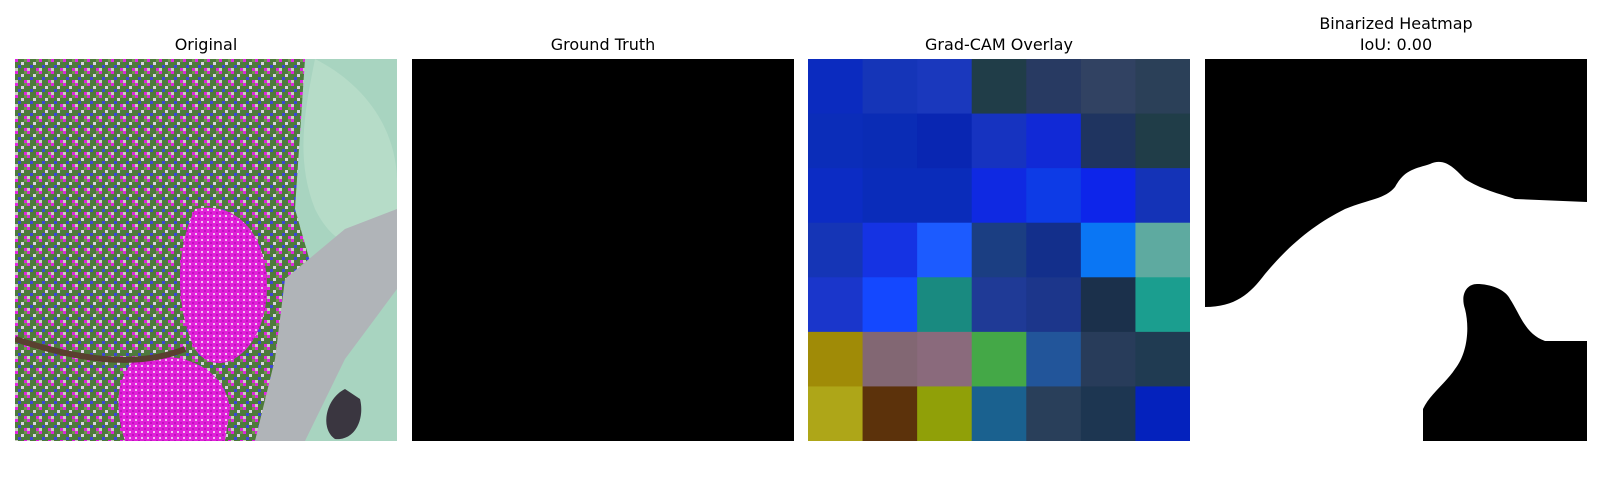  Describe the element at coordinates (1396, 34) in the screenshot. I see `panel-title-binarized-heatmap: Binarized Heatmap IoU: 0.00` at that location.